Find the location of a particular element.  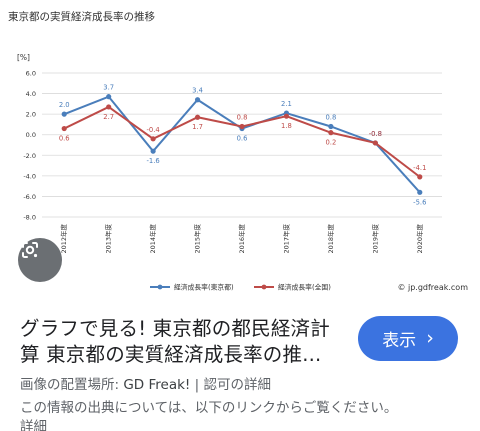

data-label: -1.6 is located at coordinates (152, 161).